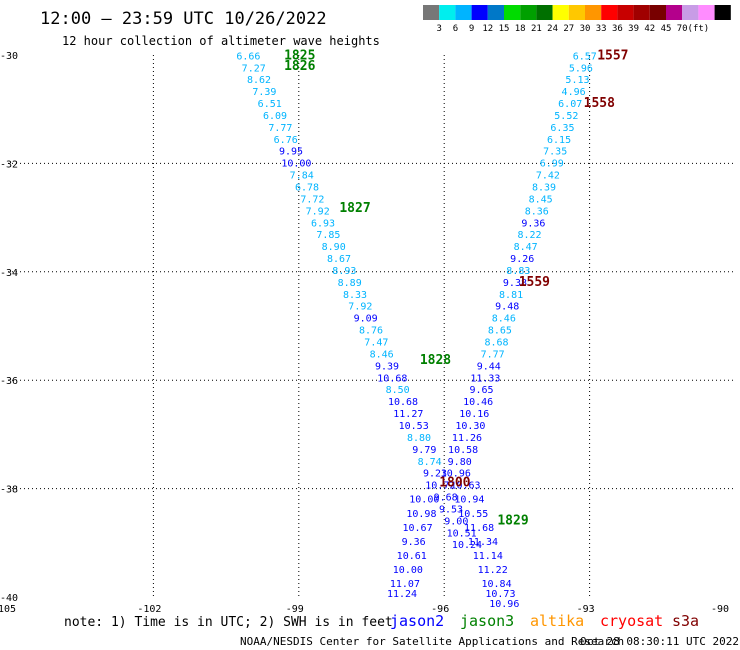 This screenshot has height=650, width=740. I want to click on legend-jason3: jason3, so click(487, 621).